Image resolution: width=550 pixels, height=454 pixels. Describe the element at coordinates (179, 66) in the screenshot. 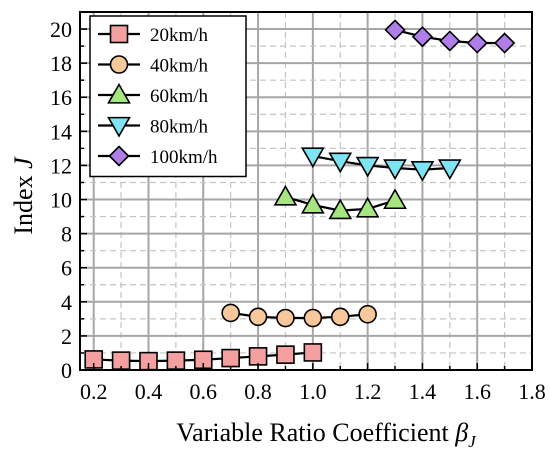

I see `legend-label: 40km/h` at that location.